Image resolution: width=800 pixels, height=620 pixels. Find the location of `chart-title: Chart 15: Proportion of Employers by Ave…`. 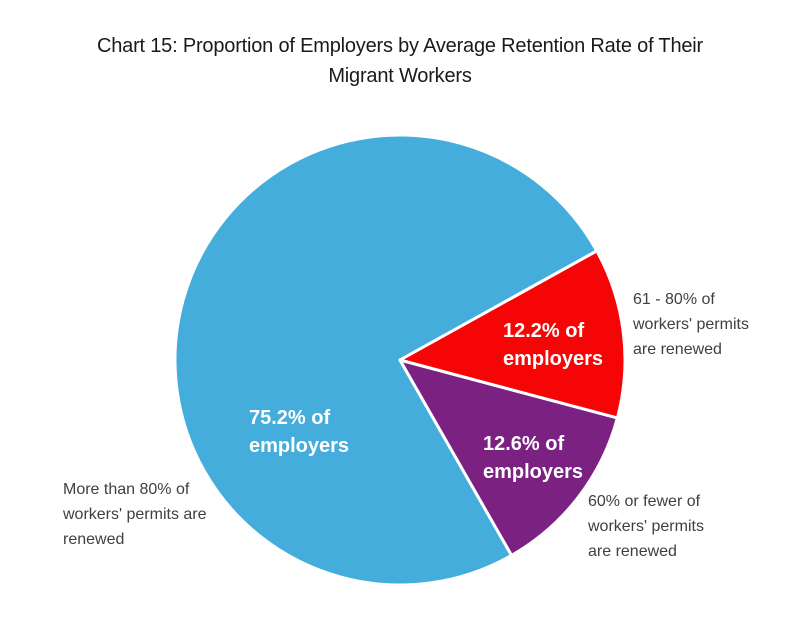

chart-title: Chart 15: Proportion of Employers by Ave… is located at coordinates (400, 61).